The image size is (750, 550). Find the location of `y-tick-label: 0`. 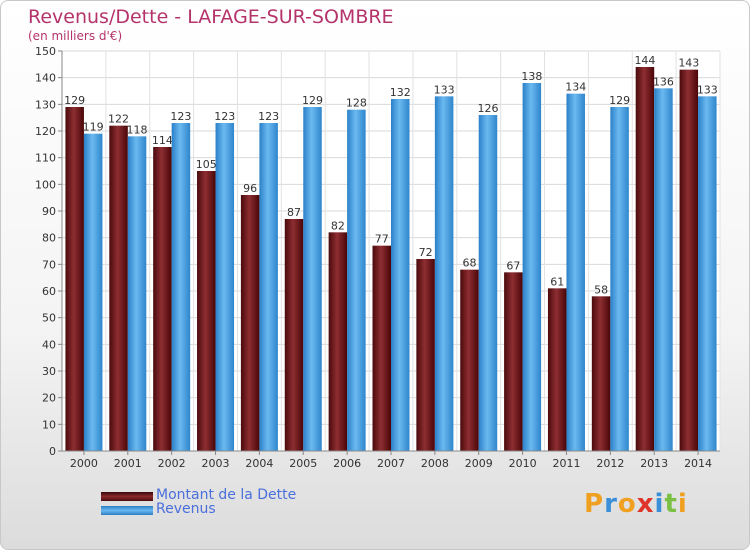

y-tick-label: 0 is located at coordinates (52, 451).